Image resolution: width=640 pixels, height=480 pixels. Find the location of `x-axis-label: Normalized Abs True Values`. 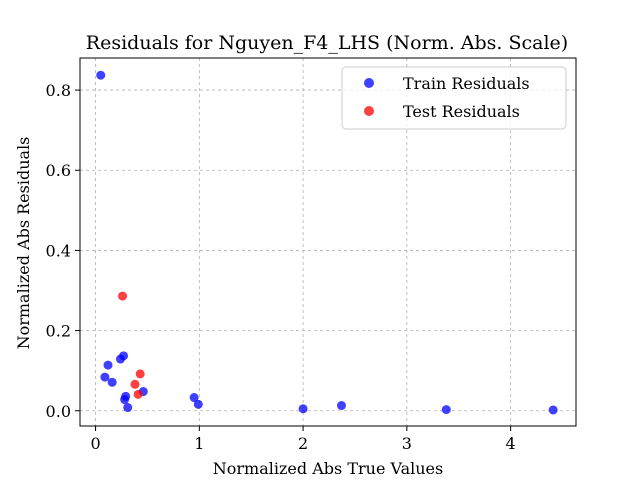

x-axis-label: Normalized Abs True Values is located at coordinates (328, 468).